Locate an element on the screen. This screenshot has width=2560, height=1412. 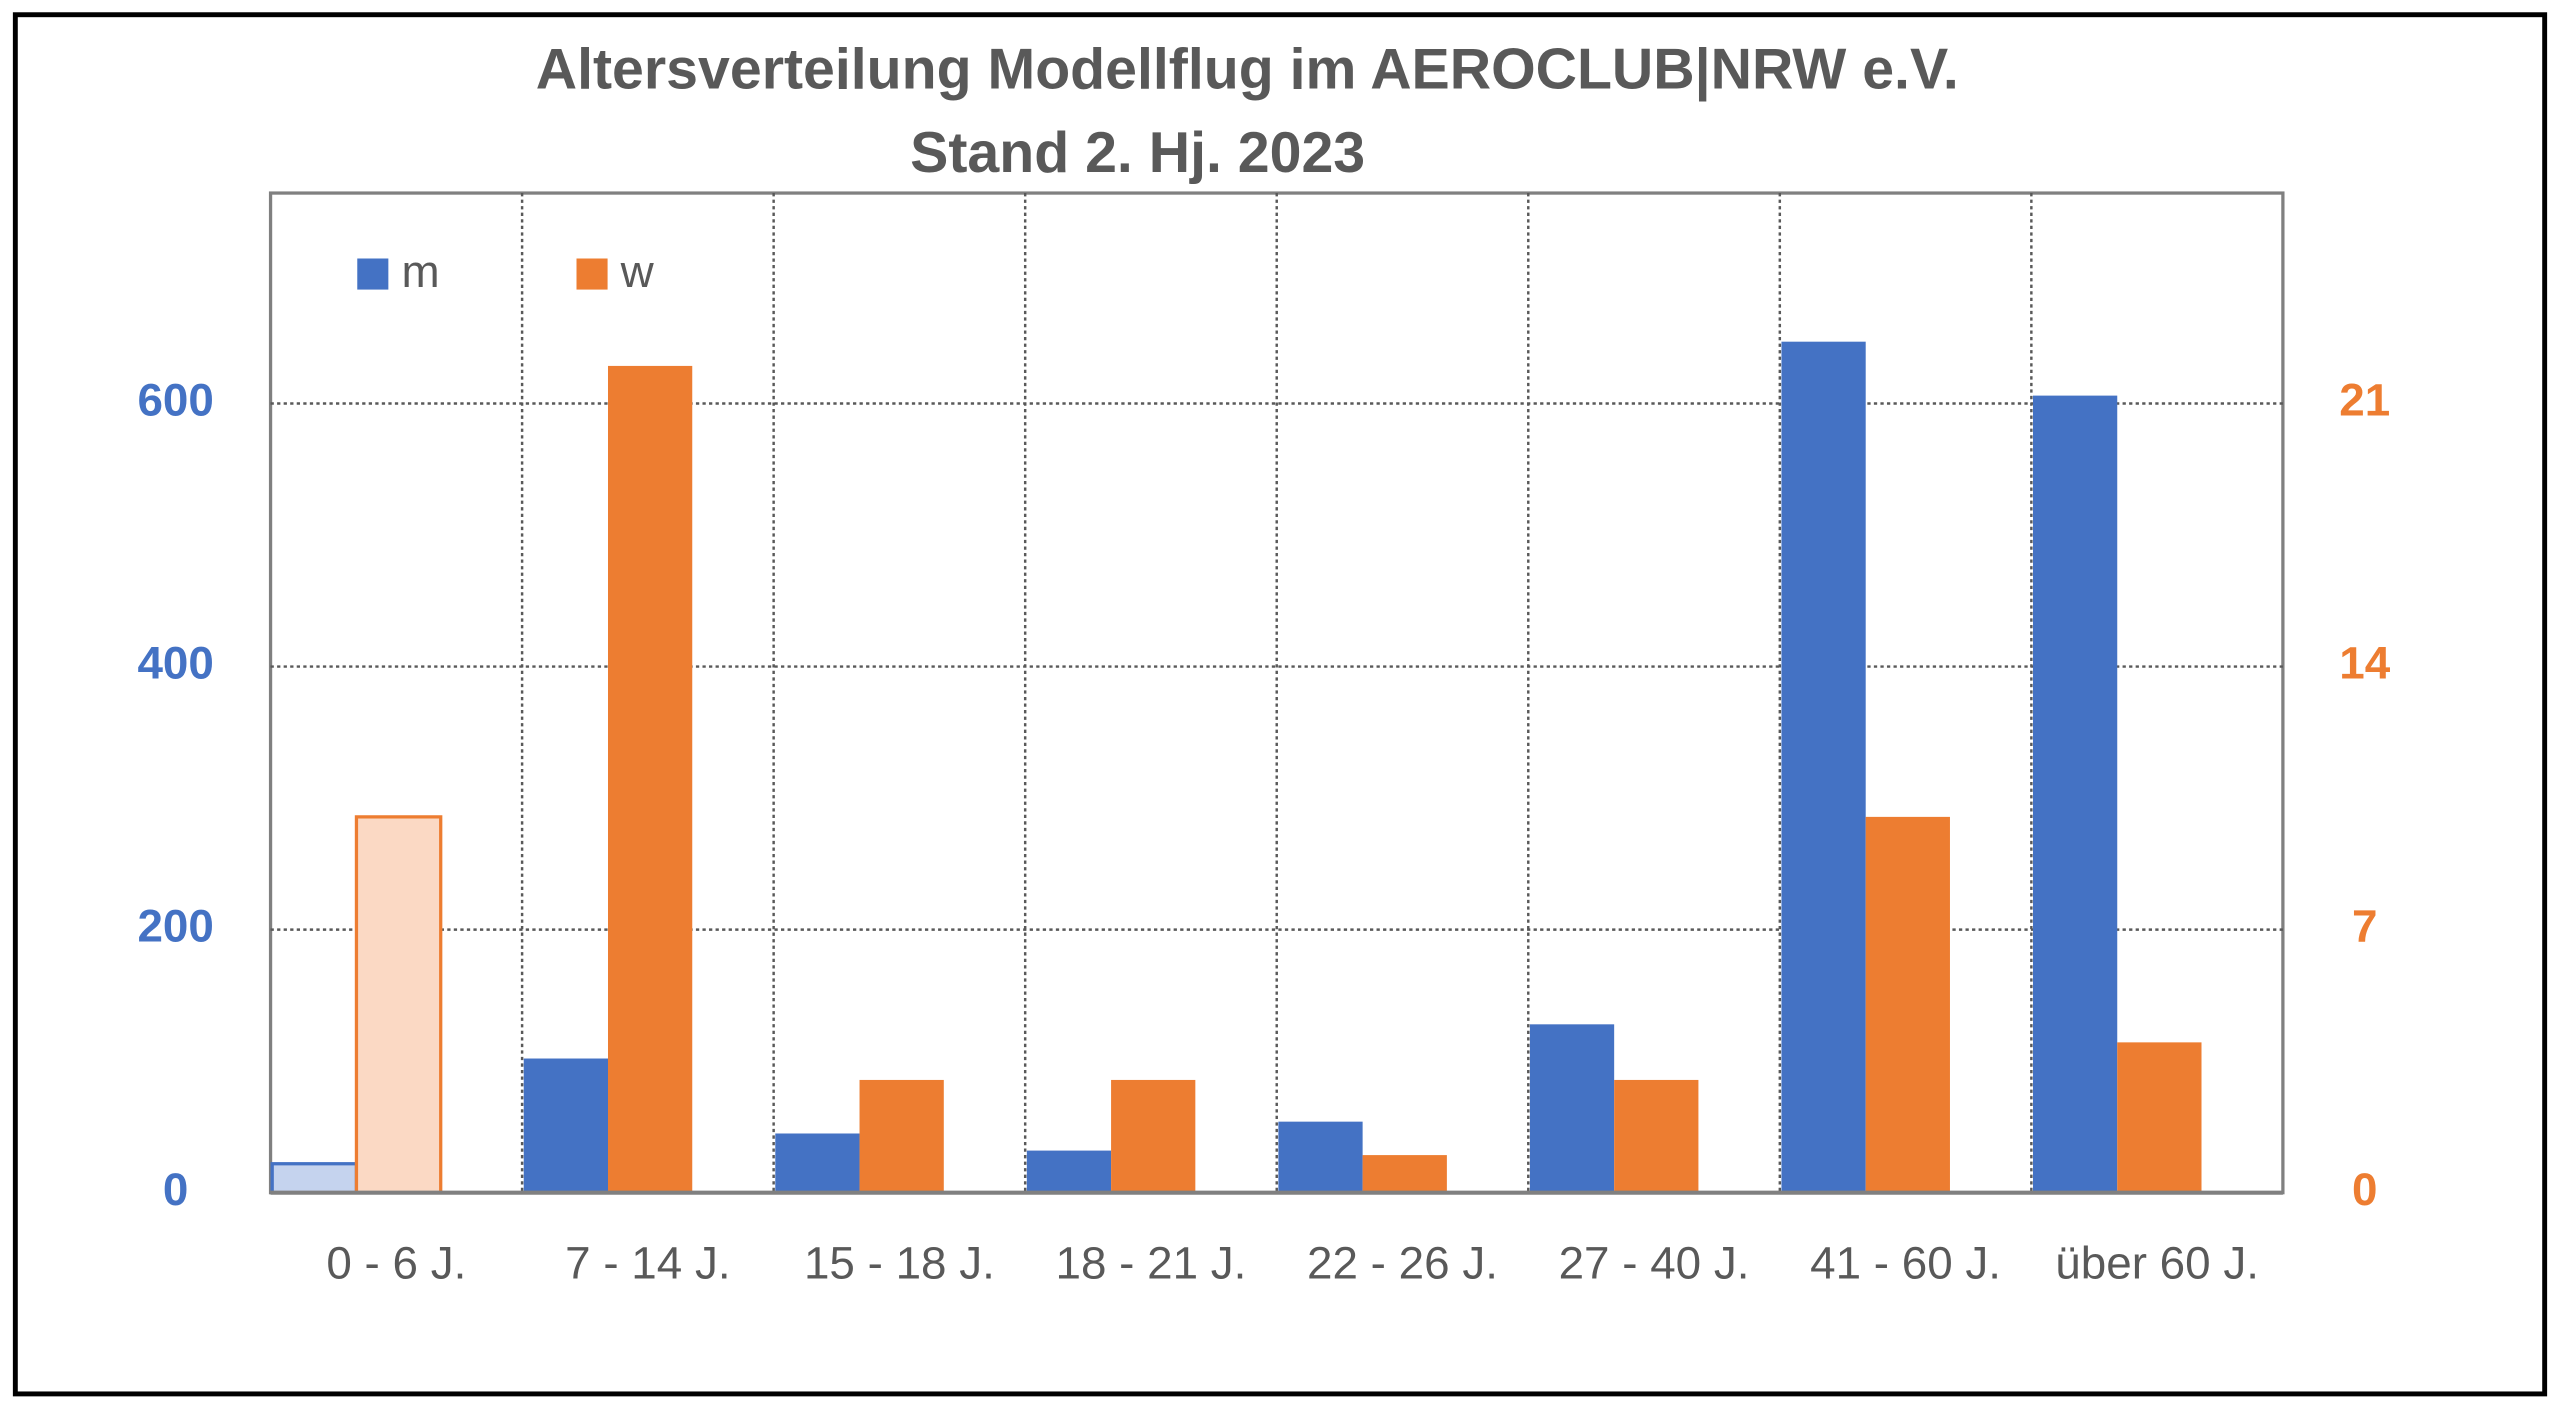
y2-tick-label: 7 is located at coordinates (2364, 926).